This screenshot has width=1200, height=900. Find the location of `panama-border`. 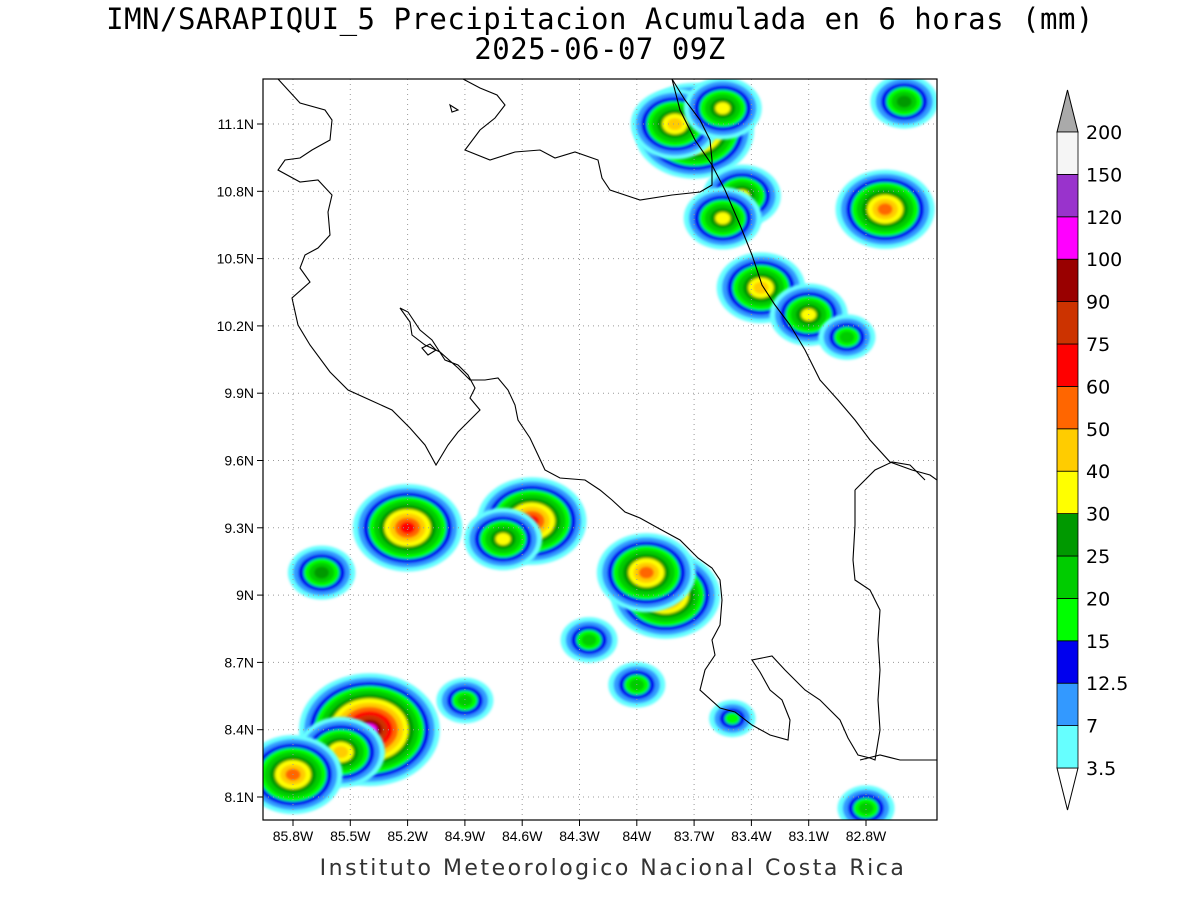

panama-border is located at coordinates (889, 611).